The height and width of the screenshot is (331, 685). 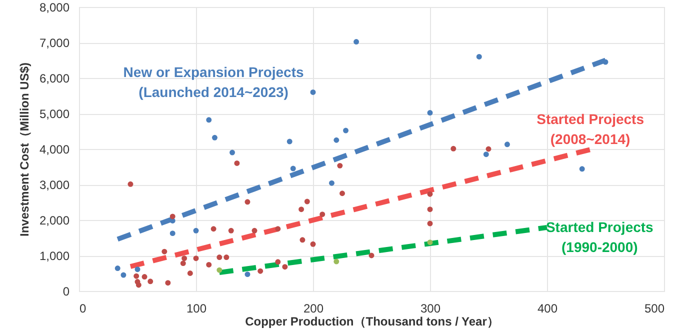 I want to click on x-tick-label: 400, so click(x=547, y=309).